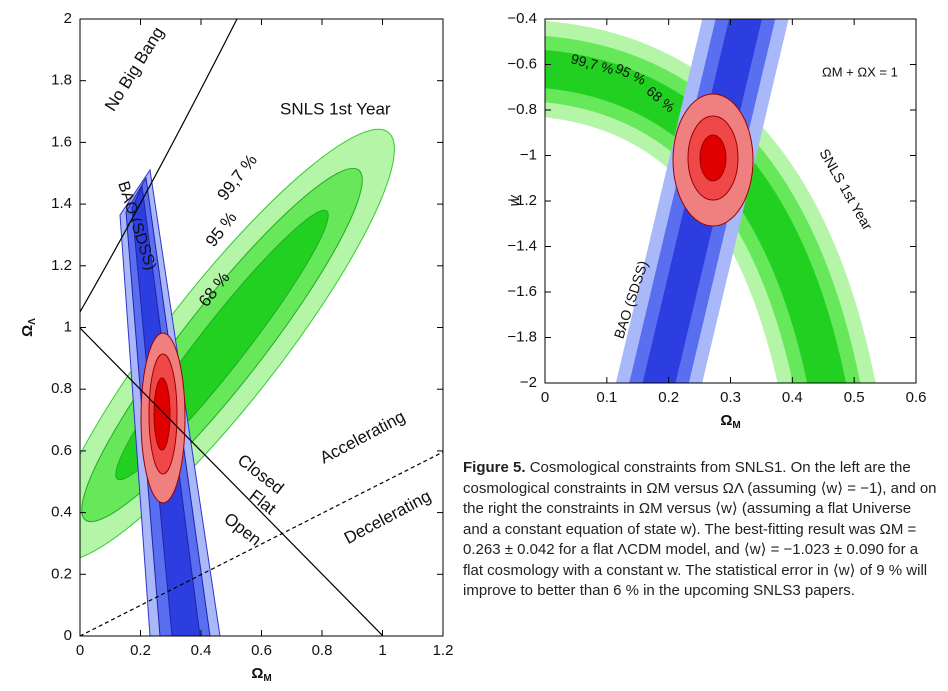 The height and width of the screenshot is (691, 948). I want to click on y-tick-label: 1, so click(68, 326).